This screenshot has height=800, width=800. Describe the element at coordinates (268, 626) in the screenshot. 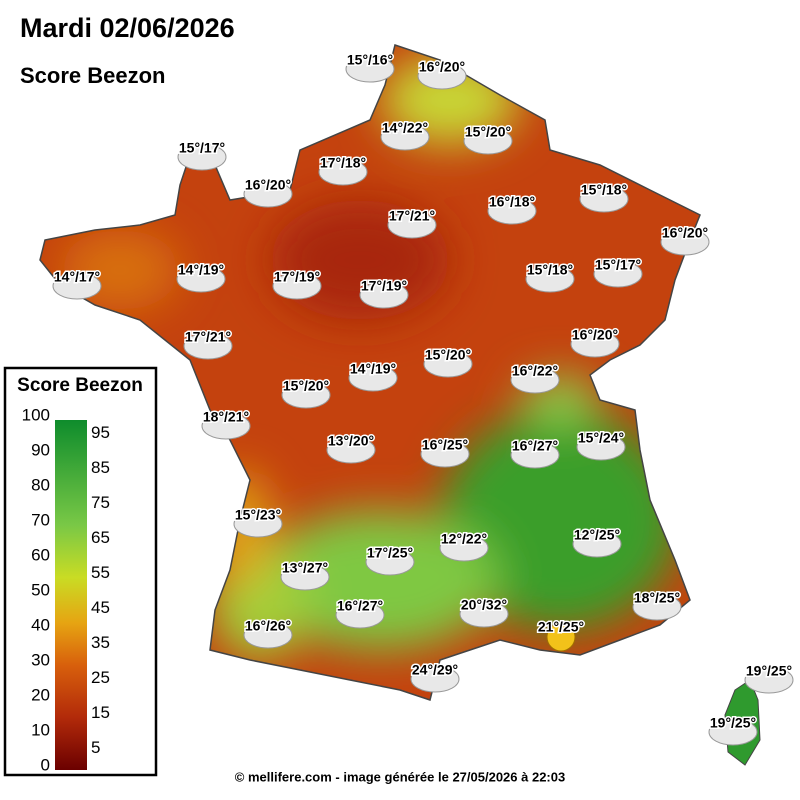

I see `station-temperature: 16°/26°` at that location.